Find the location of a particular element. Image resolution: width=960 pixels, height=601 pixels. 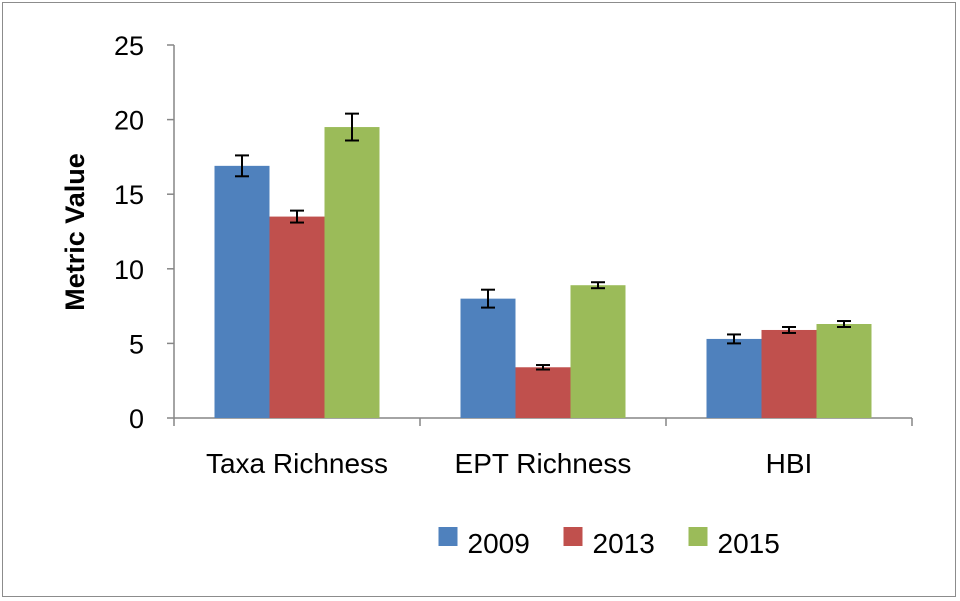

bar-2015-taxa-richness is located at coordinates (352, 272).